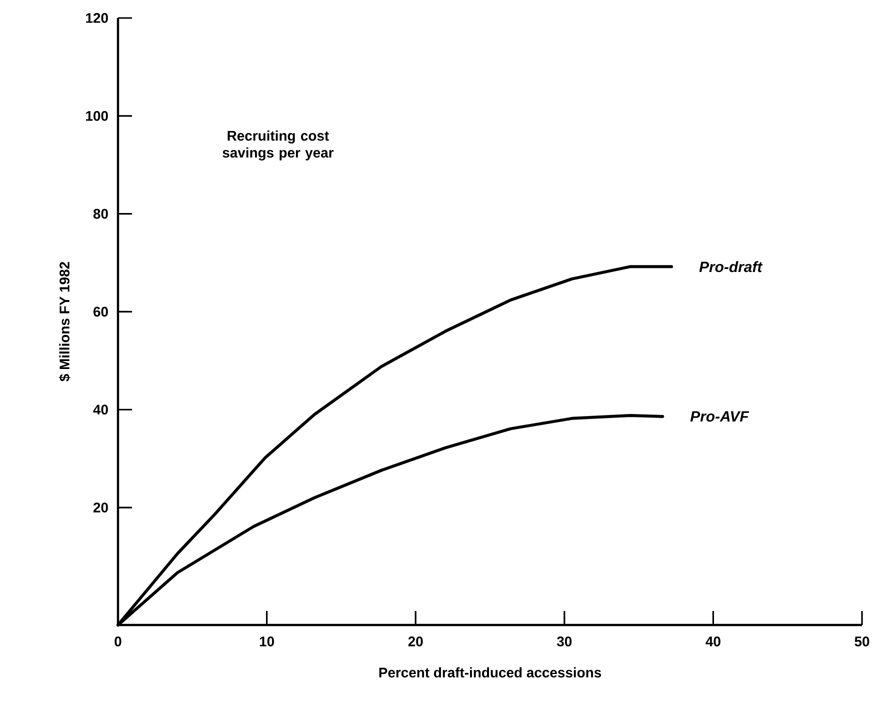 Image resolution: width=880 pixels, height=708 pixels. What do you see at coordinates (713, 641) in the screenshot?
I see `x-tick-label: 40` at bounding box center [713, 641].